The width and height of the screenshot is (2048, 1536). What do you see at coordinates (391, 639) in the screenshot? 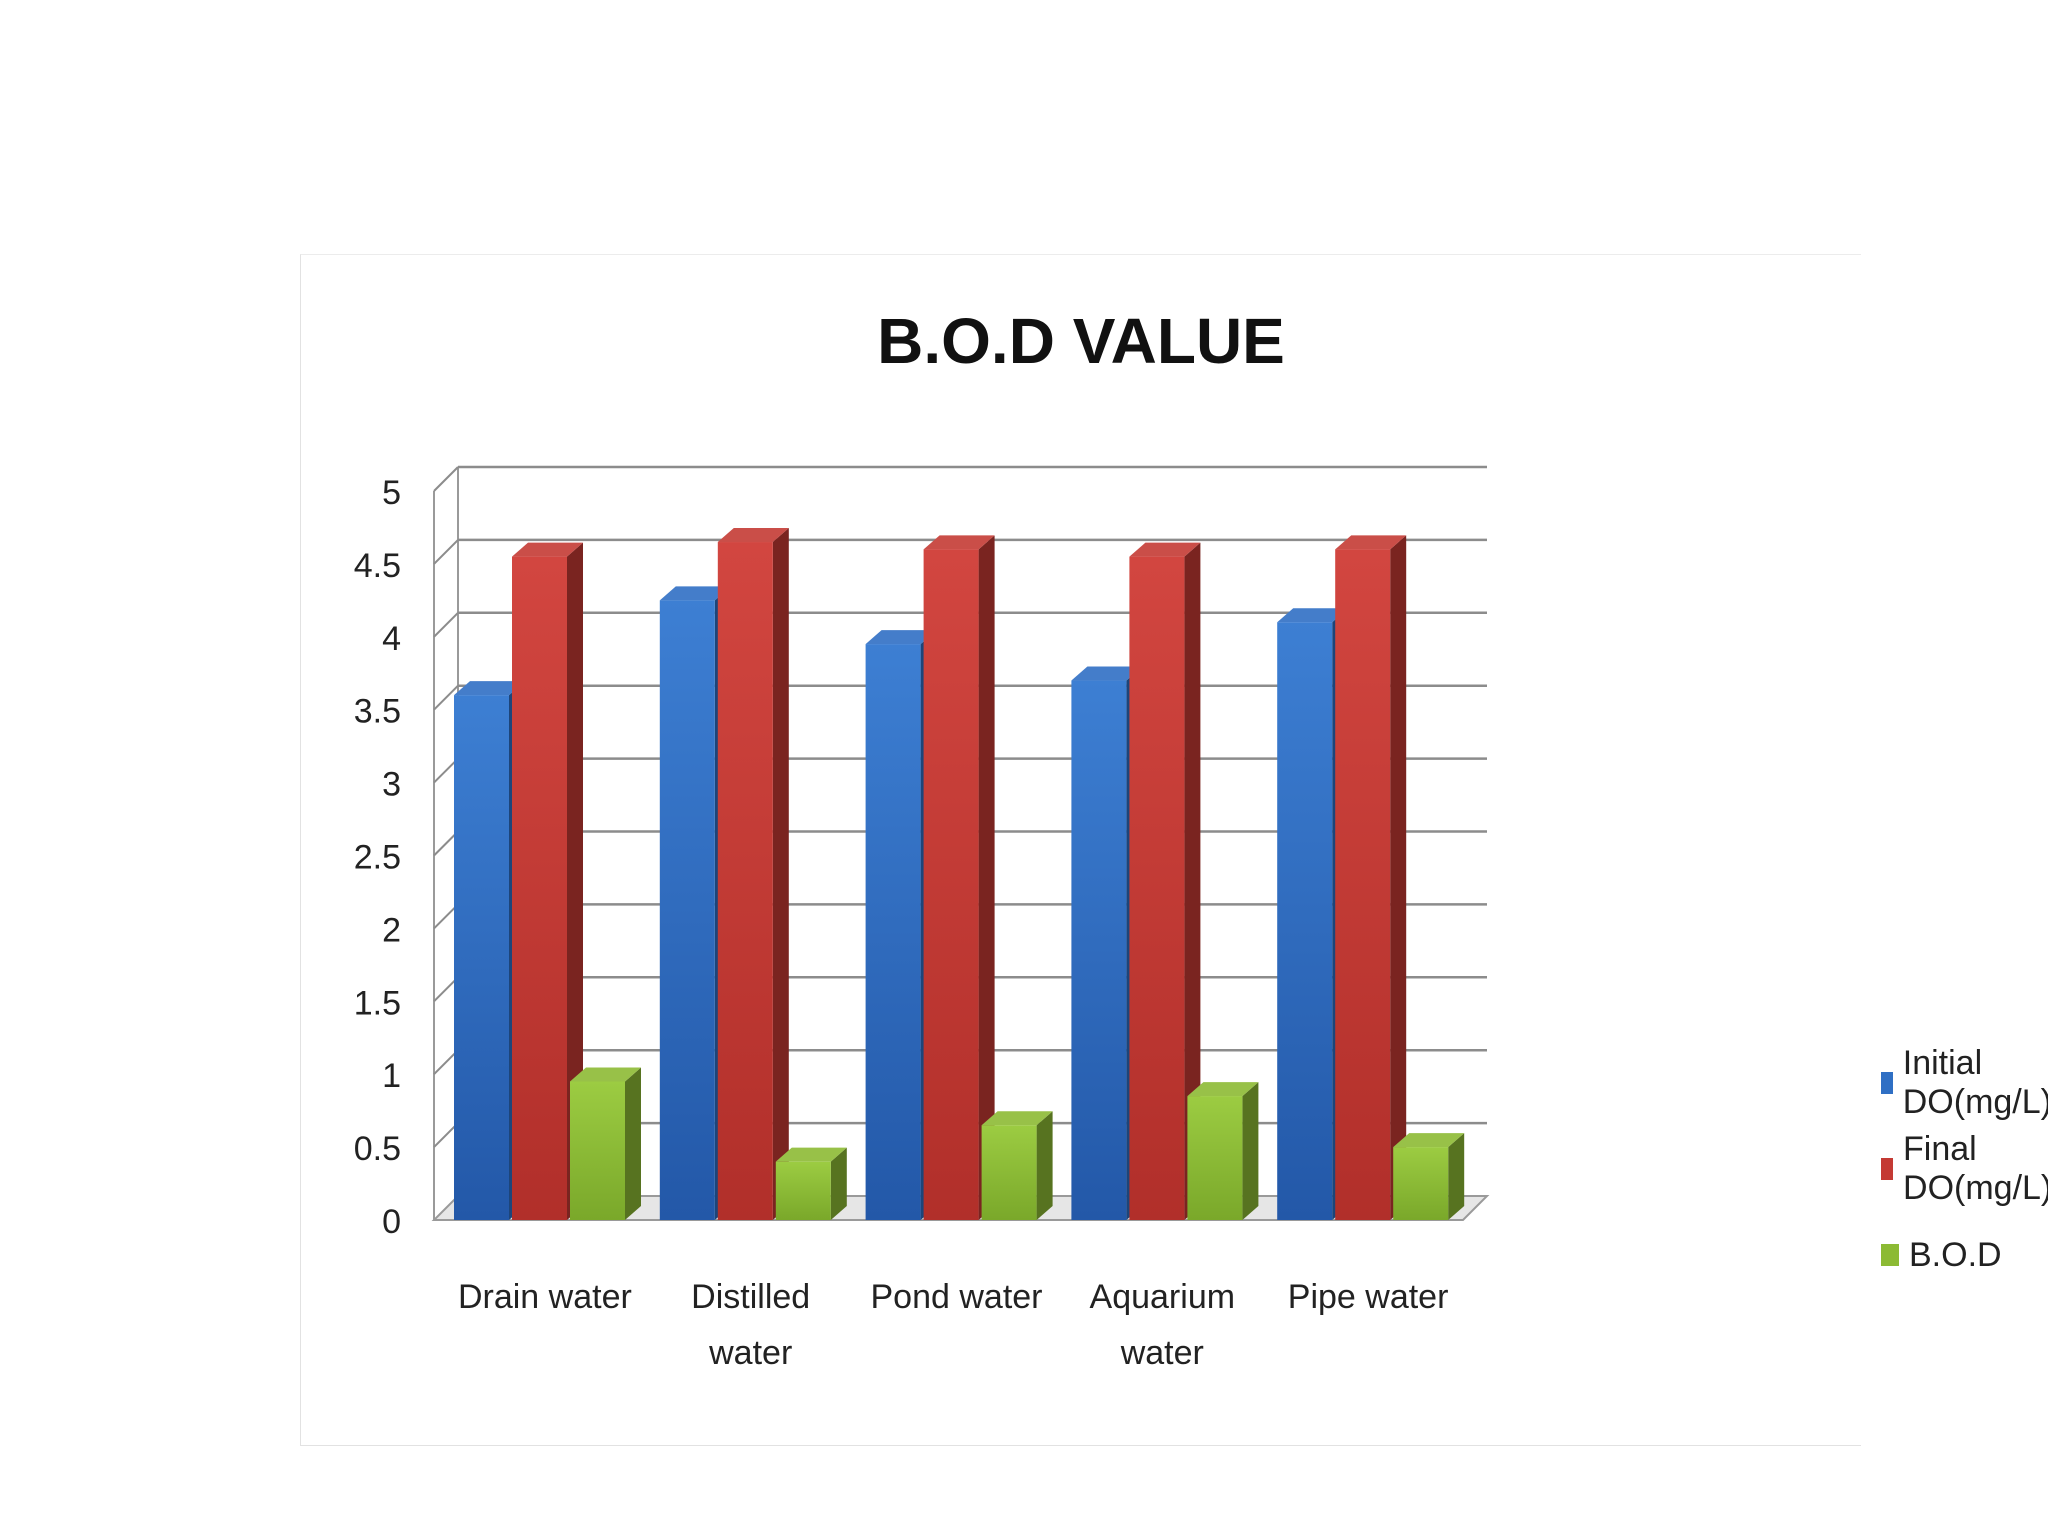
I see `y-tick-label: 4` at bounding box center [391, 639].